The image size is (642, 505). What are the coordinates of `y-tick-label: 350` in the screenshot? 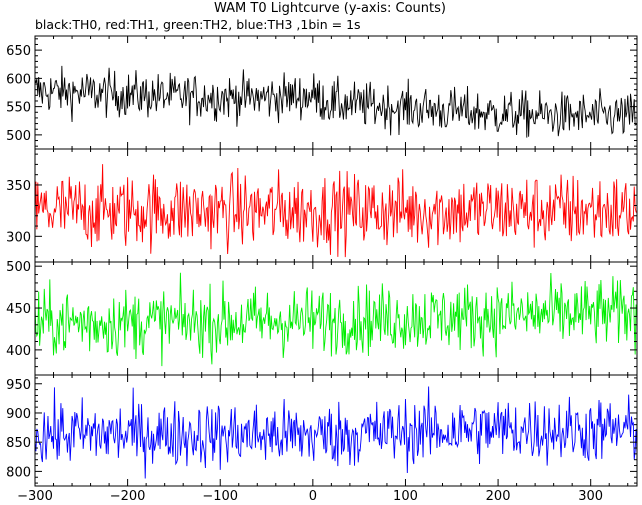 It's located at (18, 186).